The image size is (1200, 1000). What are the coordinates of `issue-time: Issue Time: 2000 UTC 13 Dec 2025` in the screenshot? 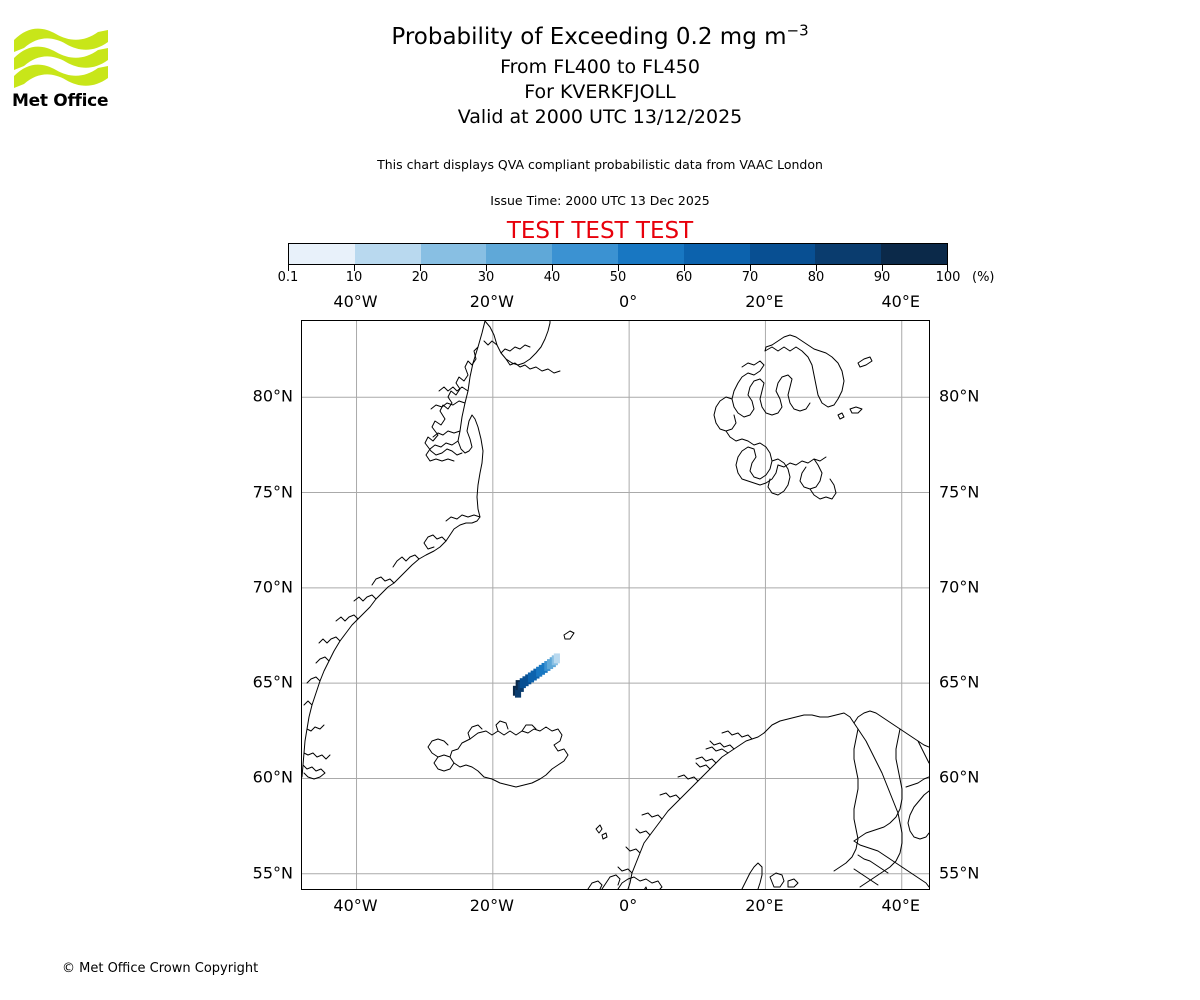 It's located at (600, 200).